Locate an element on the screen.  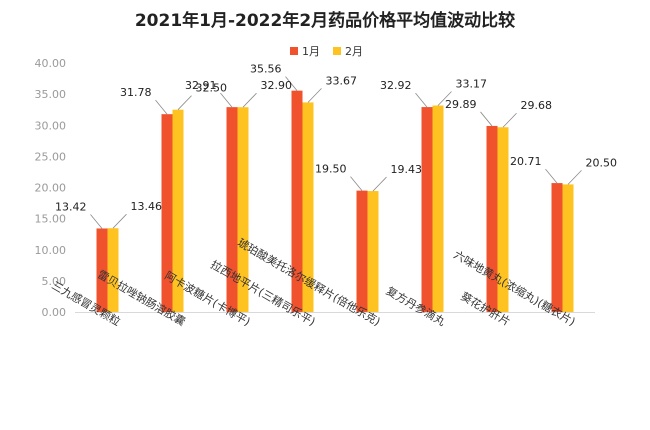
value-label-feb: 13.46 is located at coordinates (147, 206).